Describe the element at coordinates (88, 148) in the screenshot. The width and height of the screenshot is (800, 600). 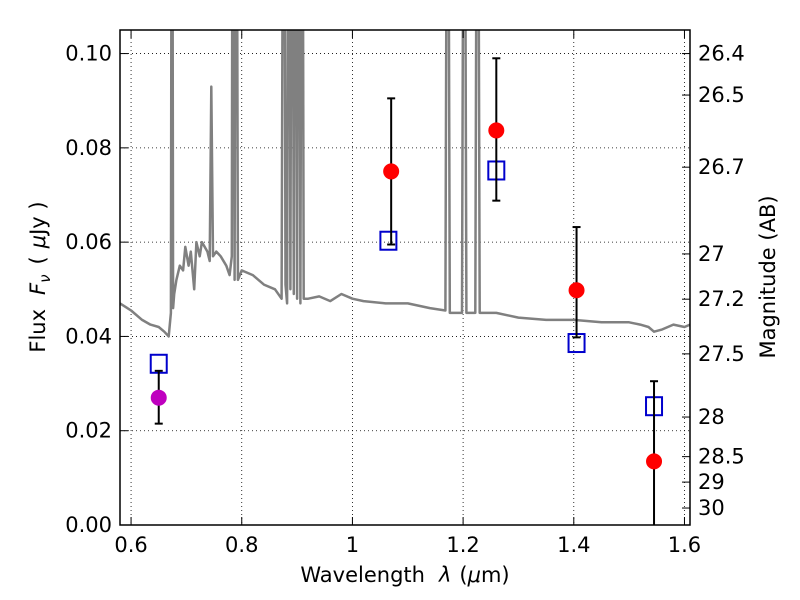
I see `y-tick-label: 0.08` at that location.